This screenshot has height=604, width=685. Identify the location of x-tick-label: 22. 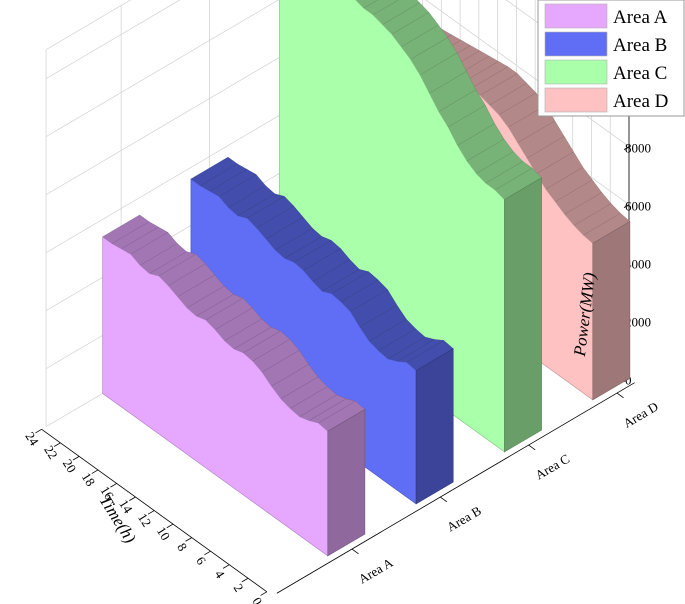
(51, 452).